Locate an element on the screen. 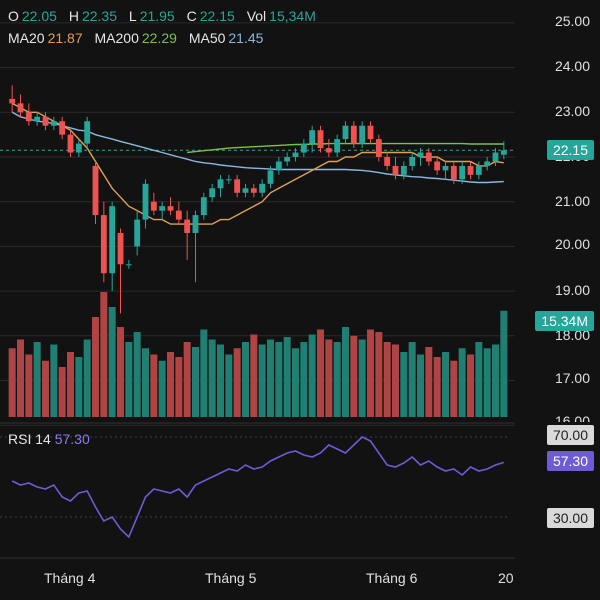 This screenshot has width=600, height=600. close-label: C is located at coordinates (191, 16).